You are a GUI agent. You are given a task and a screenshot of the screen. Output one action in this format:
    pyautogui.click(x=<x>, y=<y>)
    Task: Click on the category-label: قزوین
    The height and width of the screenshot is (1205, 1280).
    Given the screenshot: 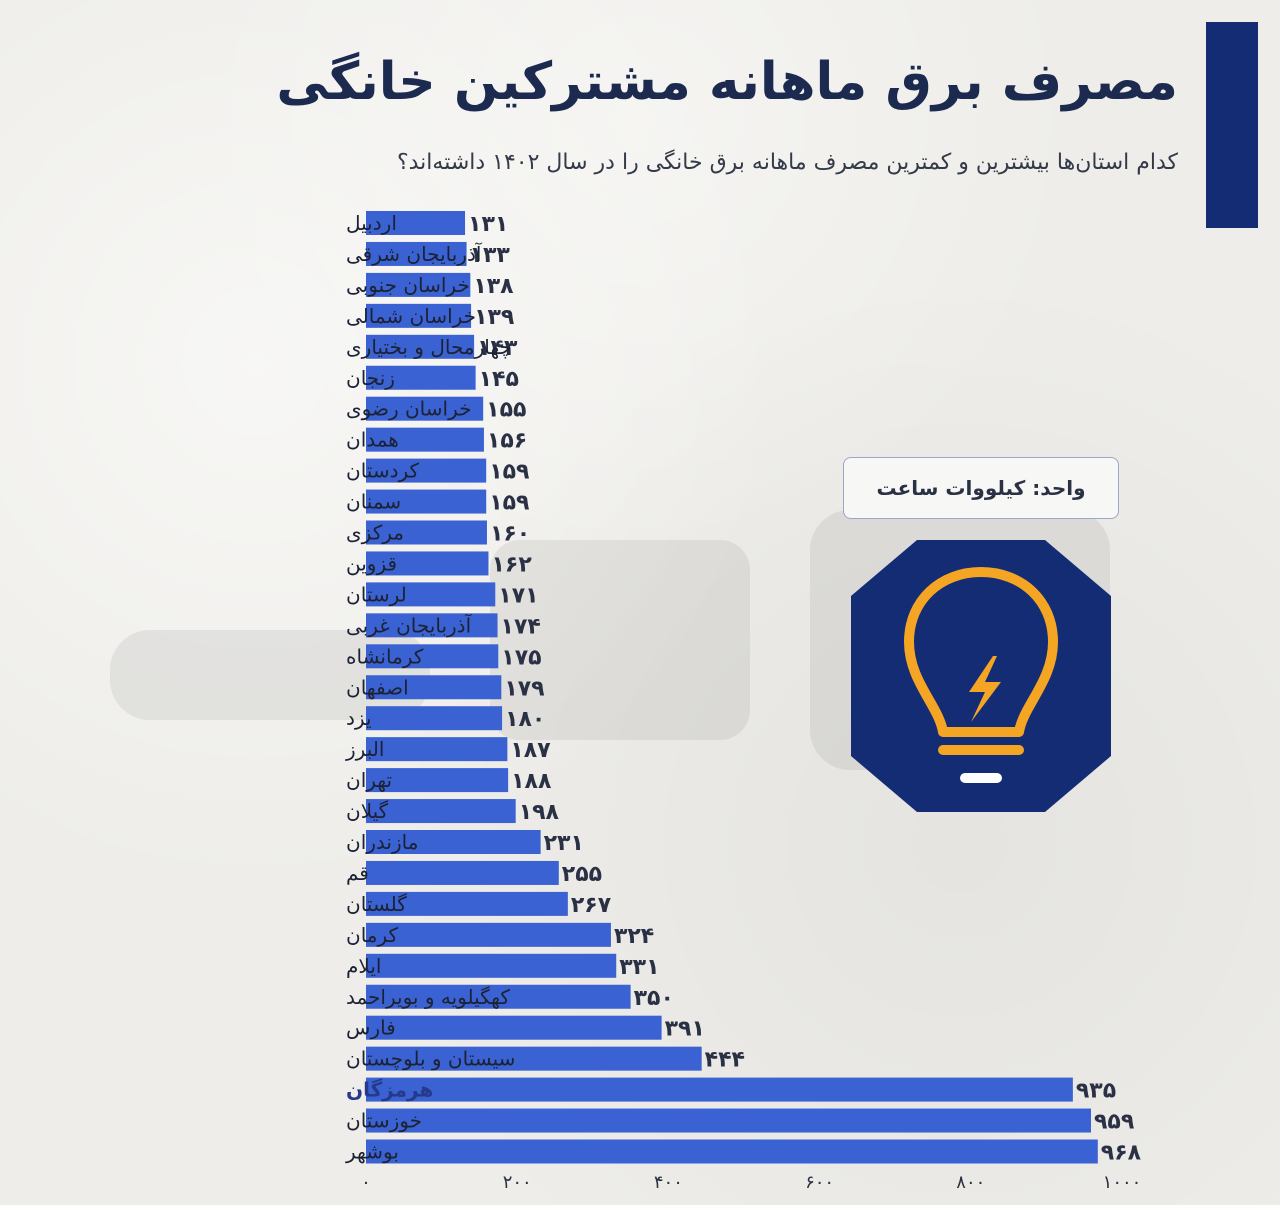 What is the action you would take?
    pyautogui.click(x=371, y=563)
    